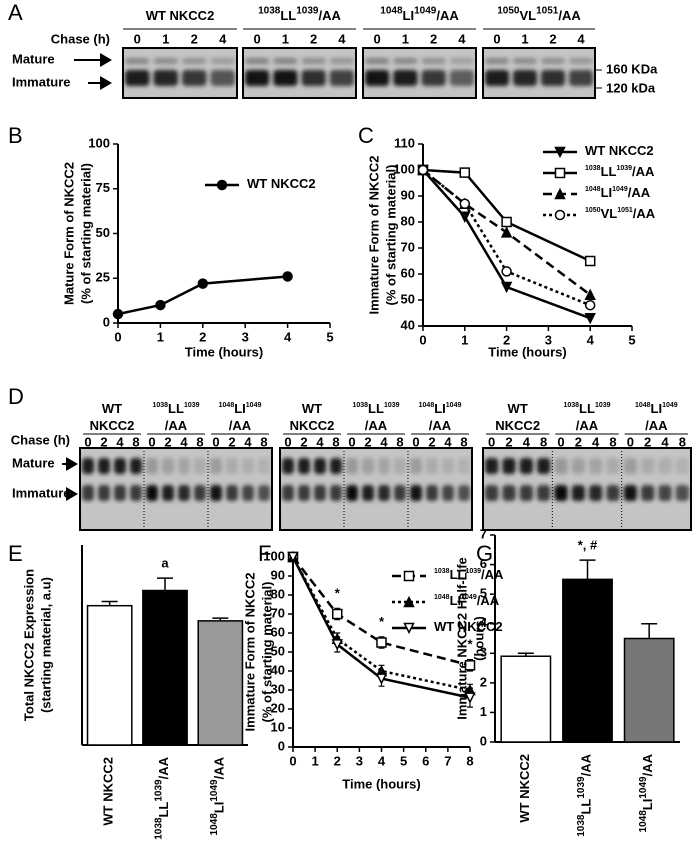  Describe the element at coordinates (427, 405) in the screenshot. I see `text-part: 1048` at that location.